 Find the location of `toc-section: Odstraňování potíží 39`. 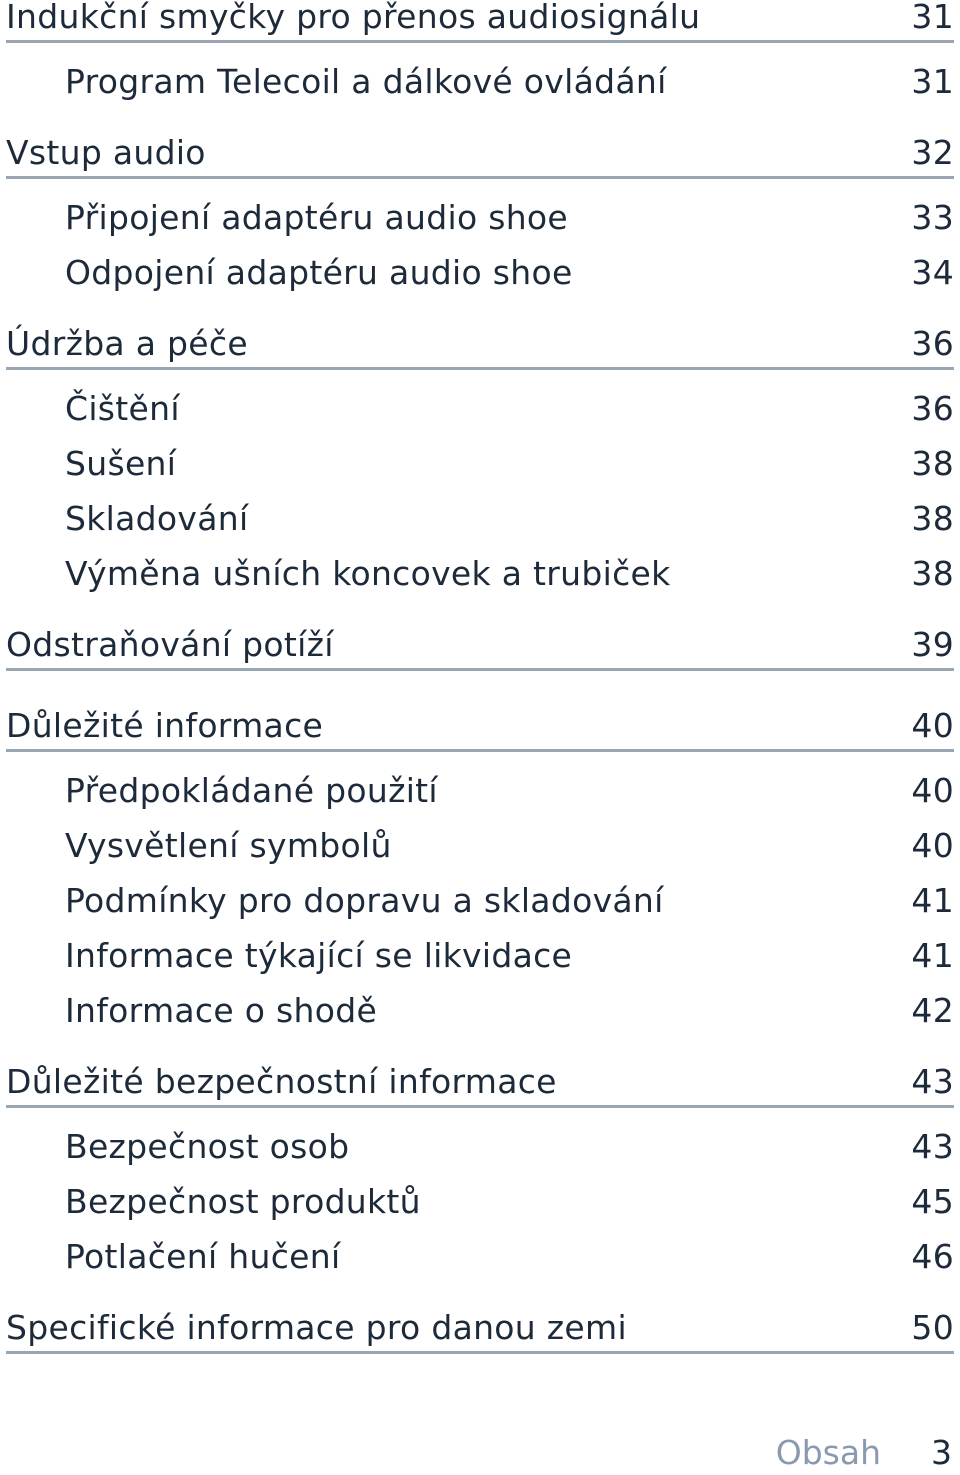

toc-section: Odstraňování potíží 39 is located at coordinates (480, 649).